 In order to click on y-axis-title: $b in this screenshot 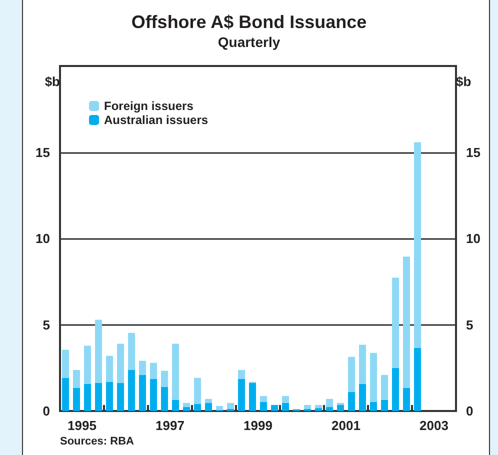, I will do `click(52, 81)`.